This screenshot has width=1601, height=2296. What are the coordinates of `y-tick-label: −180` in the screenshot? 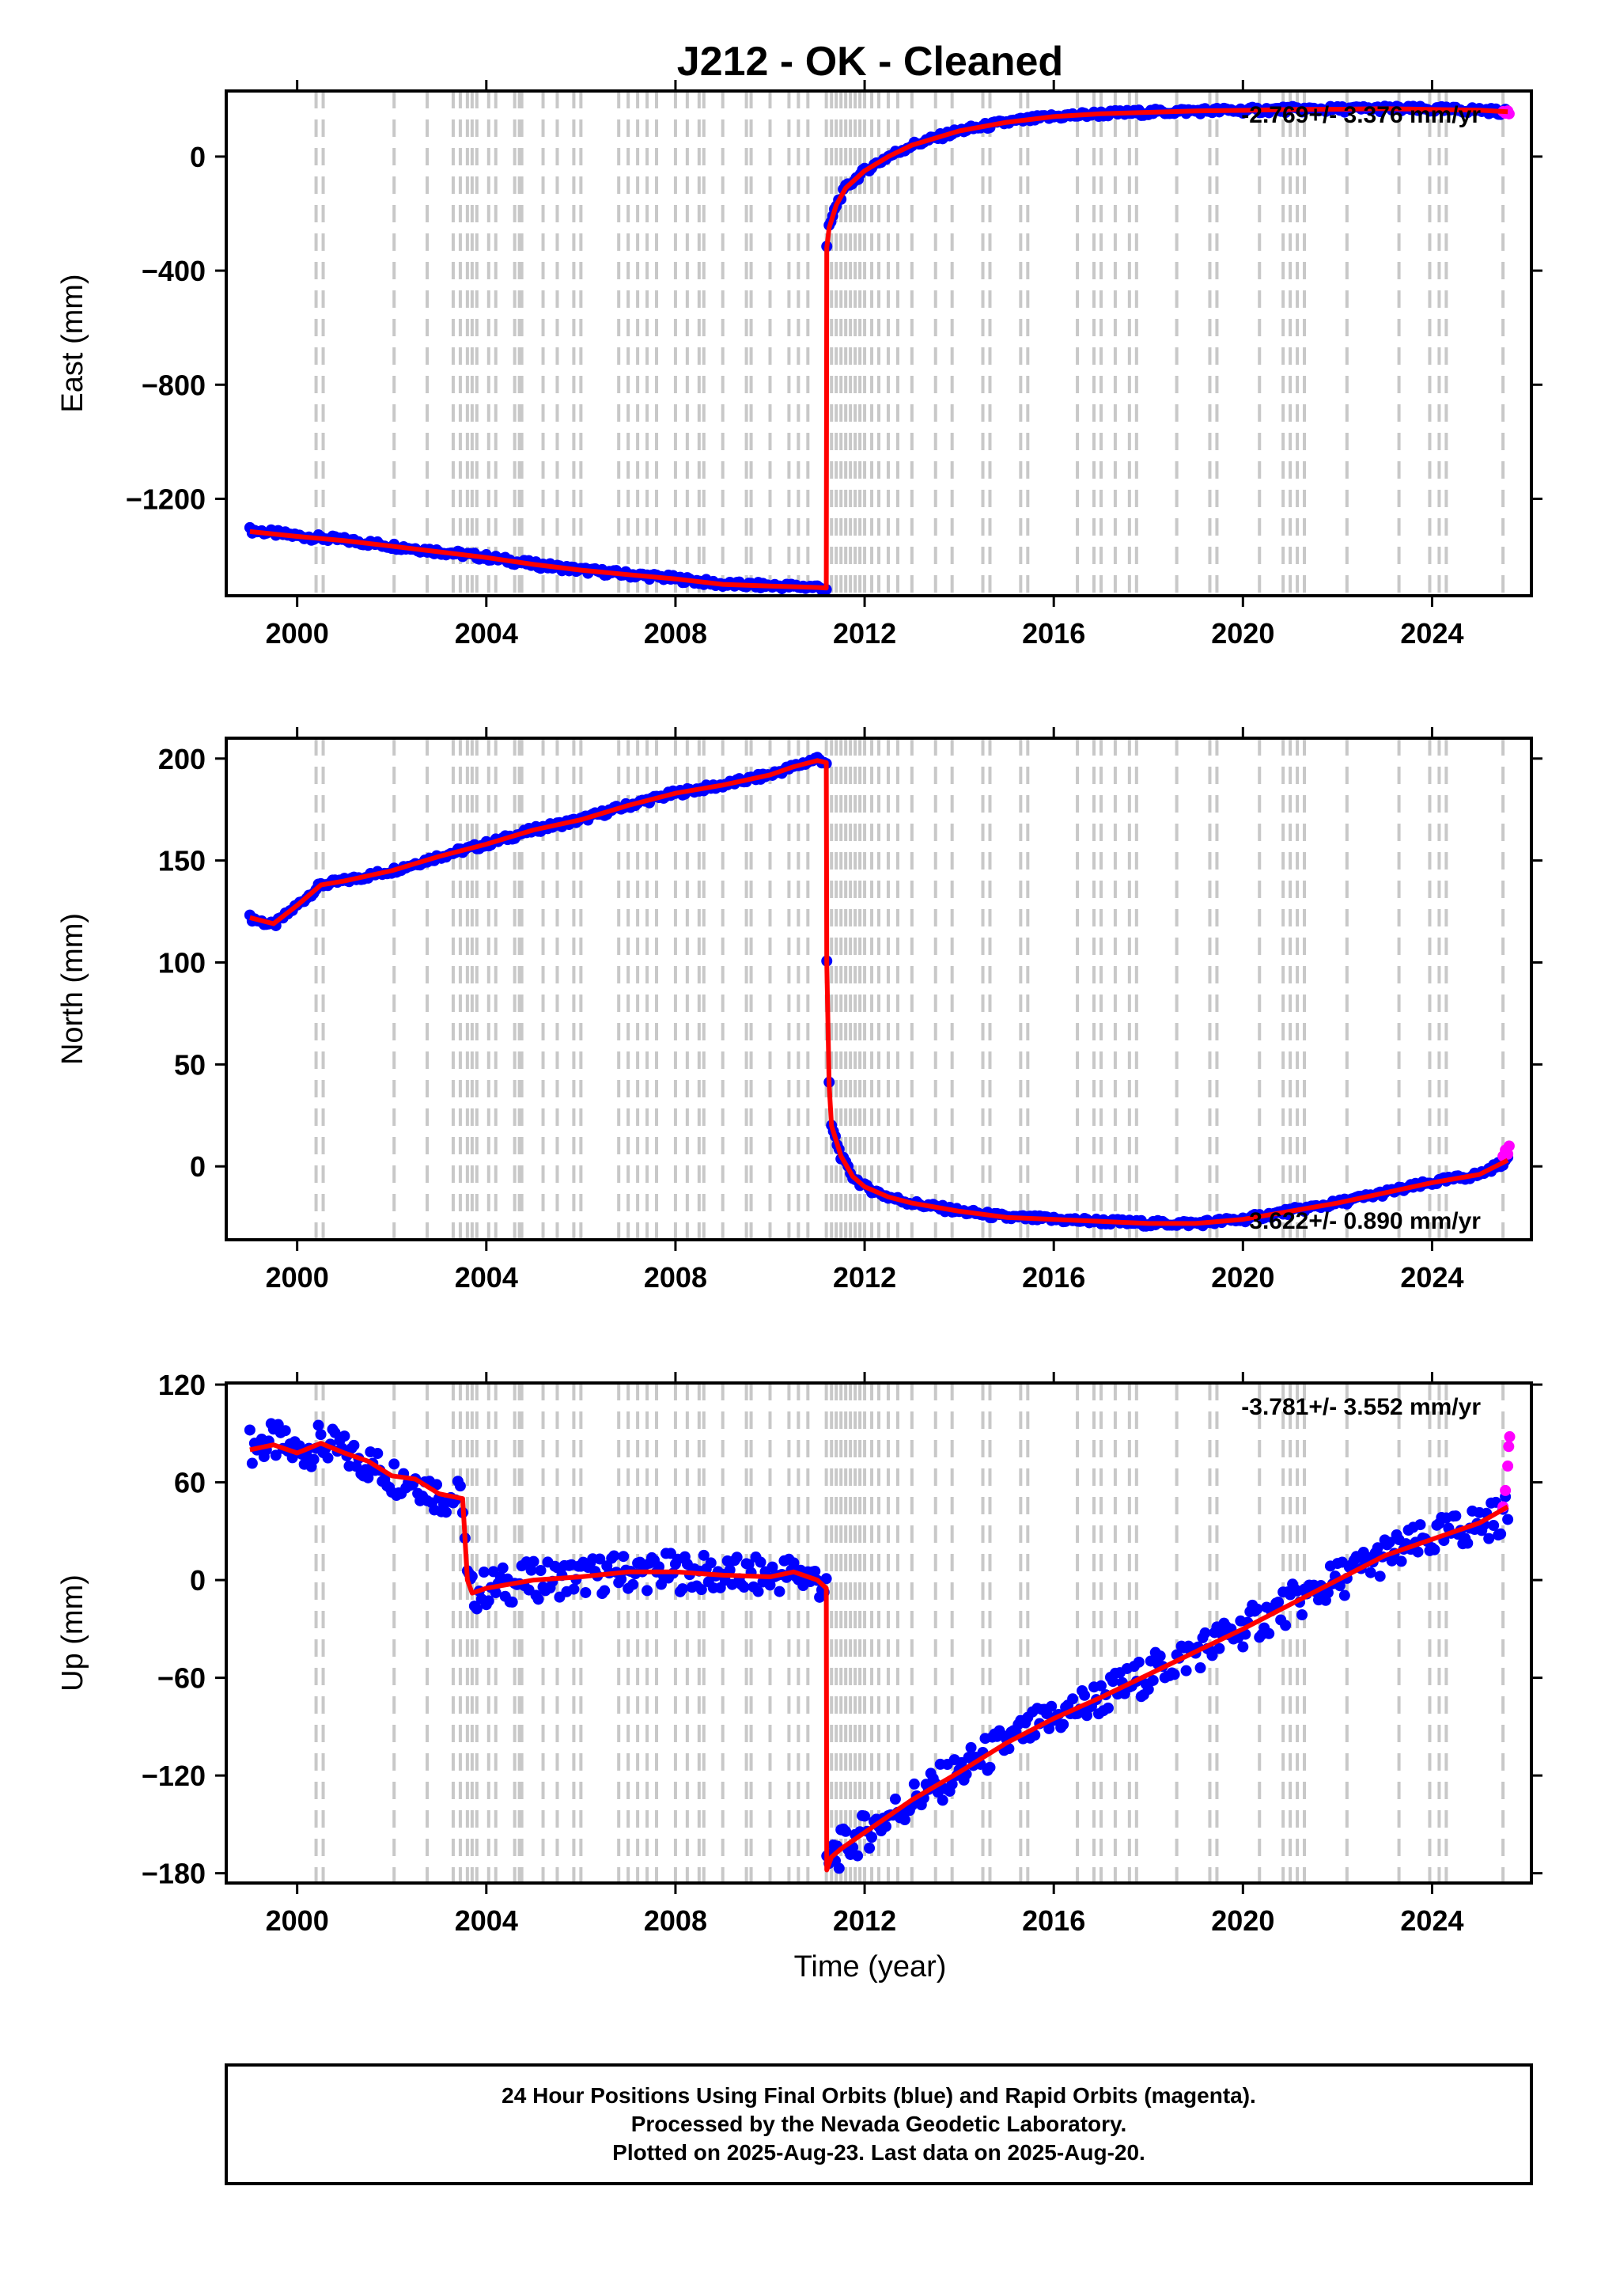 It's located at (174, 1874).